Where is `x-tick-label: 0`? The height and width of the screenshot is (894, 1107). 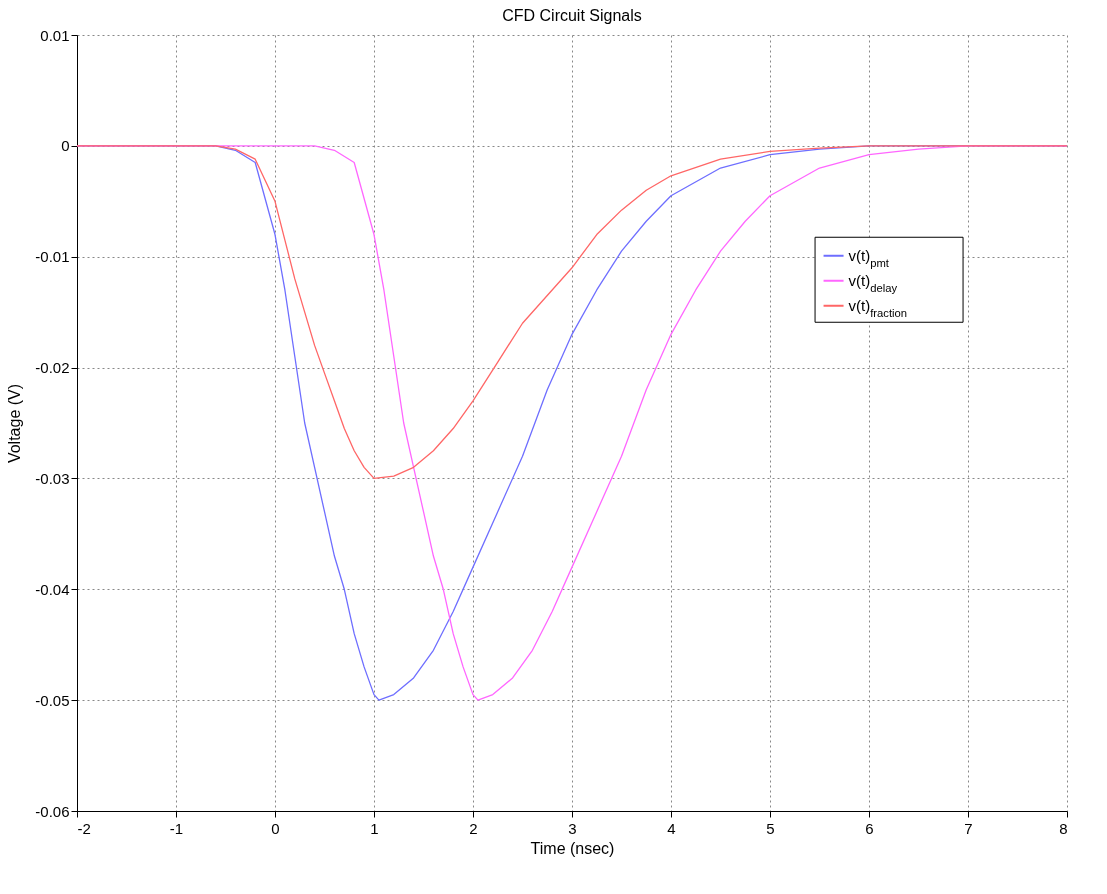 x-tick-label: 0 is located at coordinates (275, 828).